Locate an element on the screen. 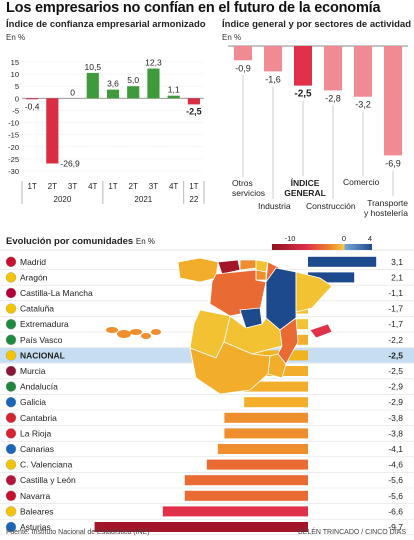 The height and width of the screenshot is (540, 414). c3-data-label: -6,6 is located at coordinates (395, 511).